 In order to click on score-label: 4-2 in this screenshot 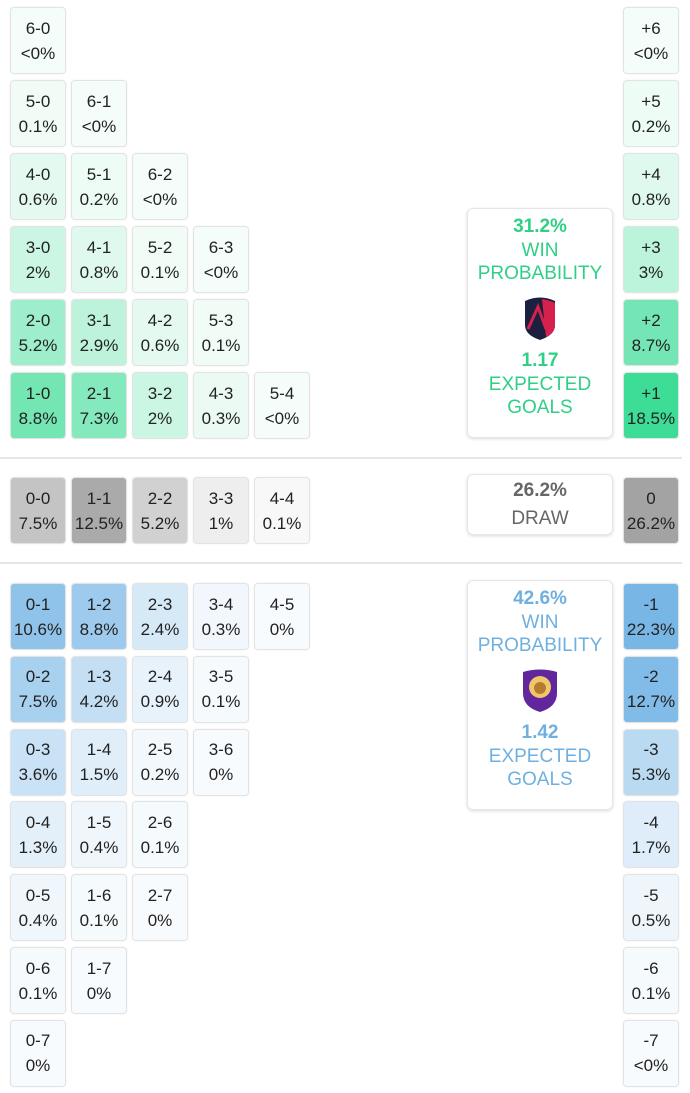, I will do `click(160, 320)`.